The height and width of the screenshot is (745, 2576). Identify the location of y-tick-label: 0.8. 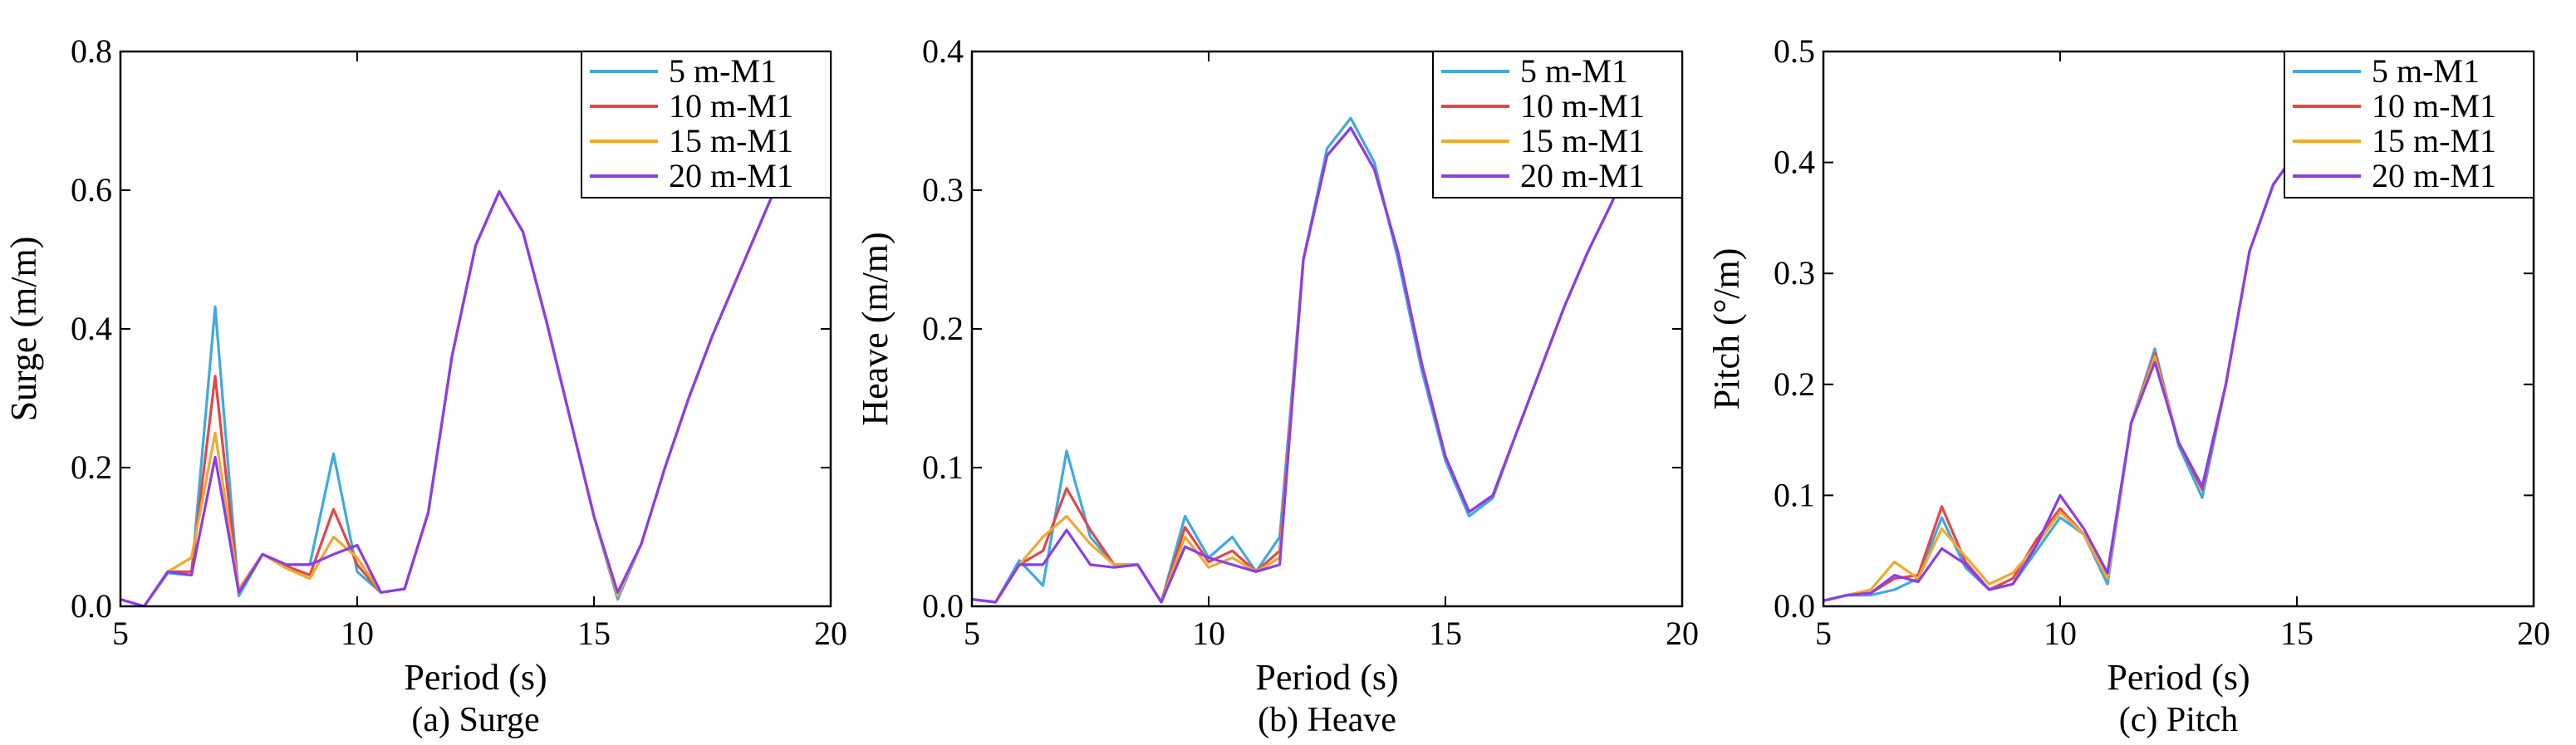
(91, 51).